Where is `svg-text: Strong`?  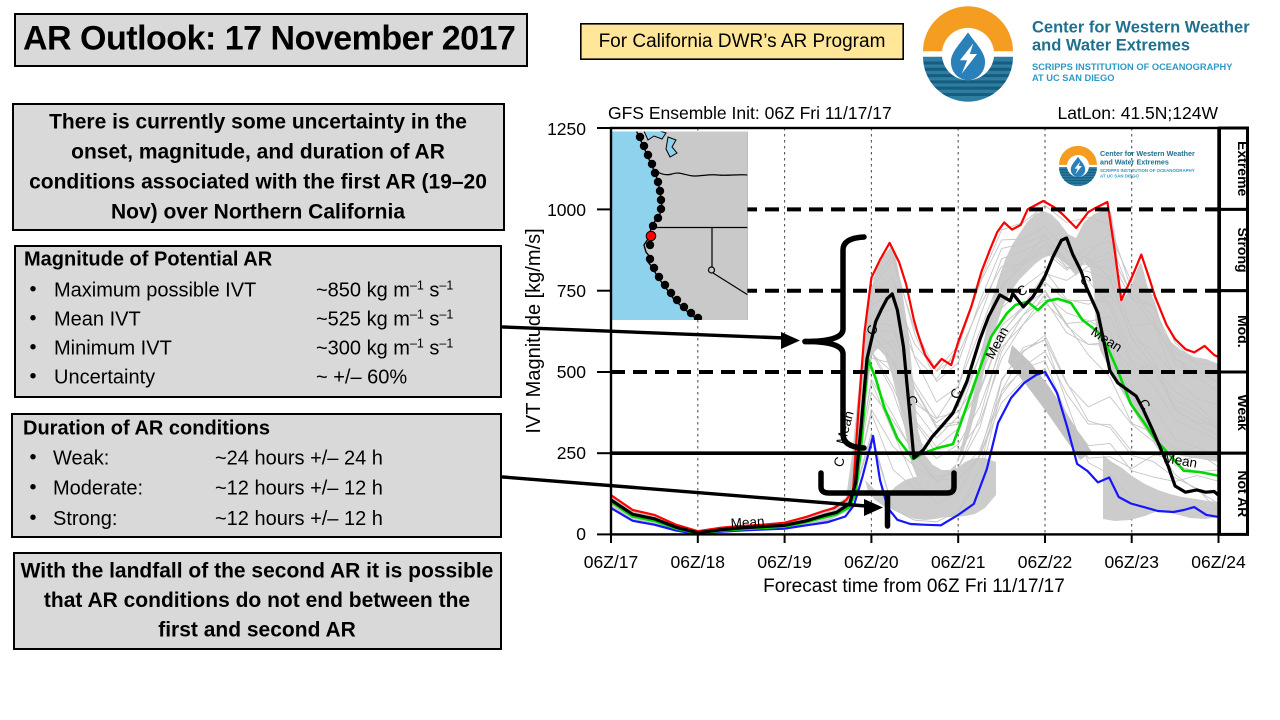 svg-text: Strong is located at coordinates (1243, 249).